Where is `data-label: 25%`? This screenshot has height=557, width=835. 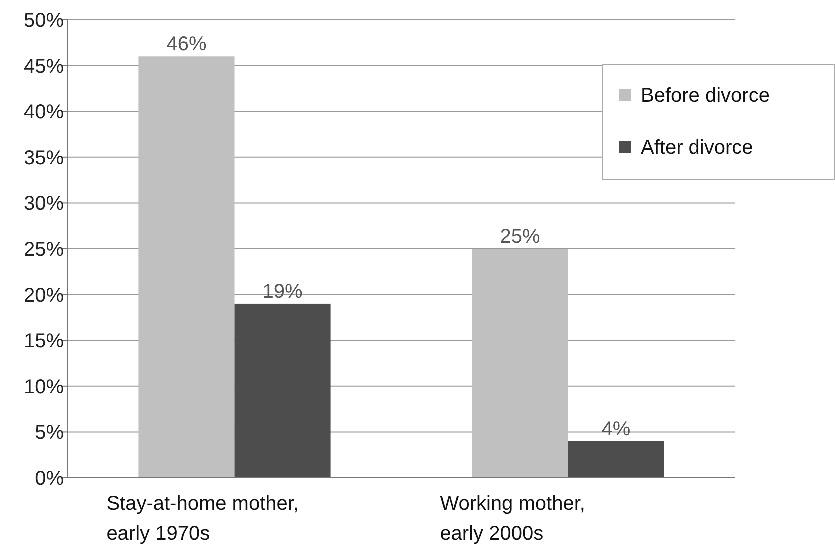 data-label: 25% is located at coordinates (520, 237).